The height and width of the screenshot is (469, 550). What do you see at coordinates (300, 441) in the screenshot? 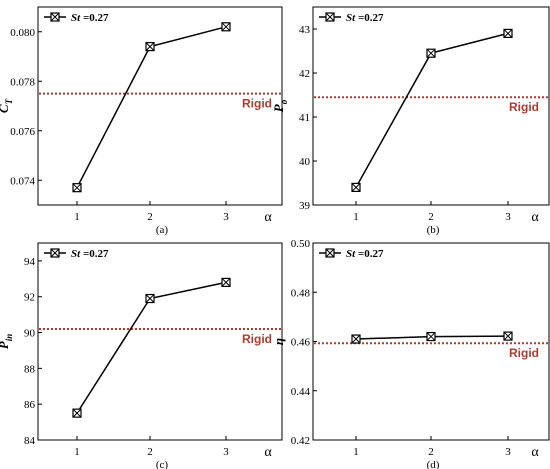
I see `y-tick-label: 0.42` at bounding box center [300, 441].